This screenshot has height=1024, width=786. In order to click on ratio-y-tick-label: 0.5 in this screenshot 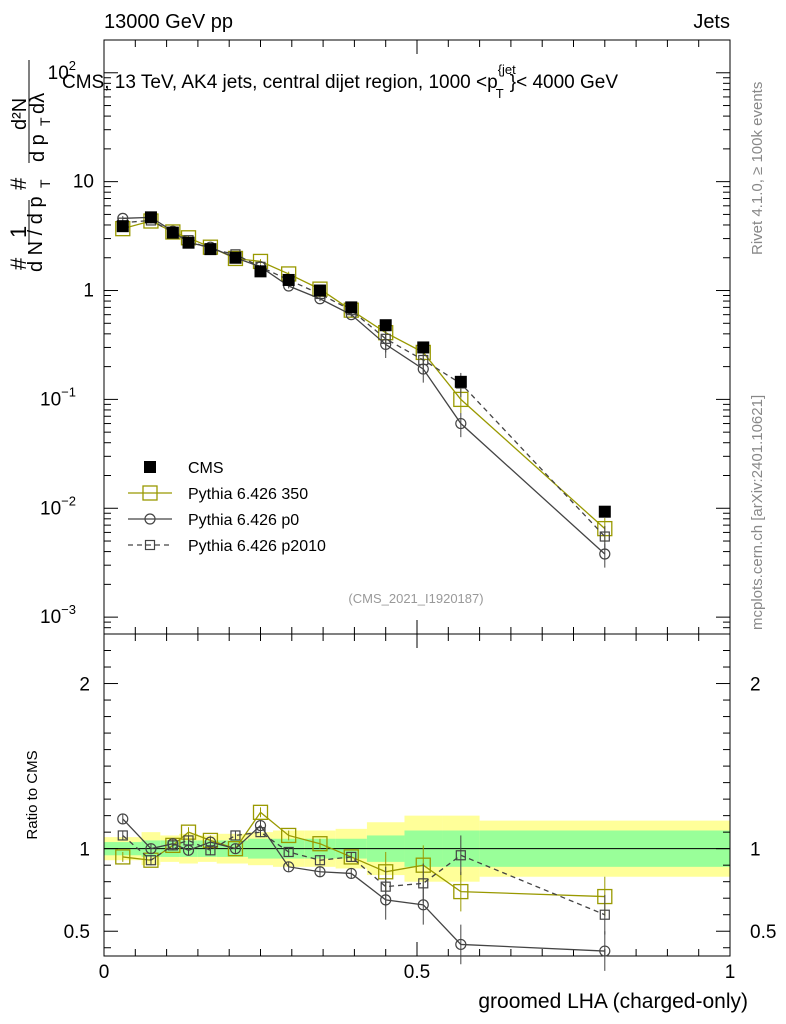, I will do `click(77, 932)`.